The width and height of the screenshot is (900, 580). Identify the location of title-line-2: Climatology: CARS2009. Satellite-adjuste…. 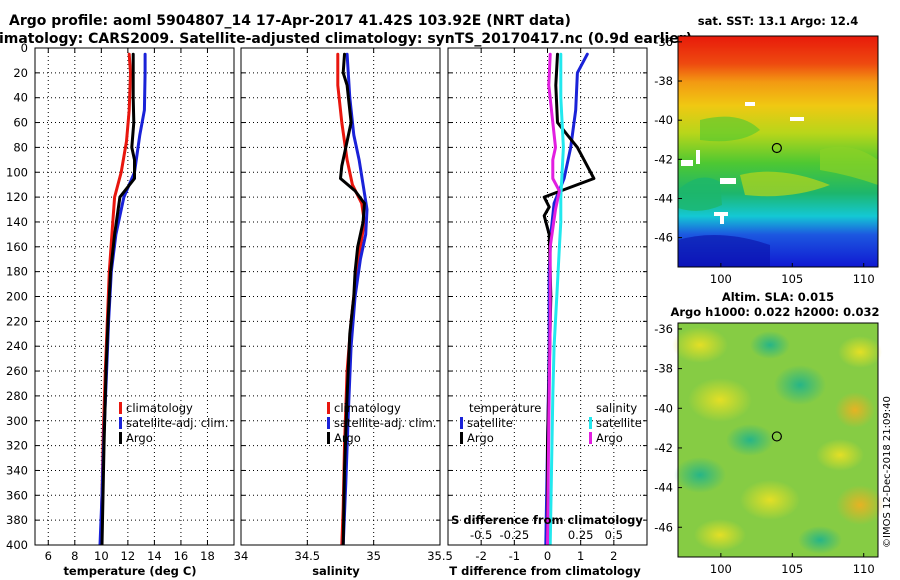
(346, 39).